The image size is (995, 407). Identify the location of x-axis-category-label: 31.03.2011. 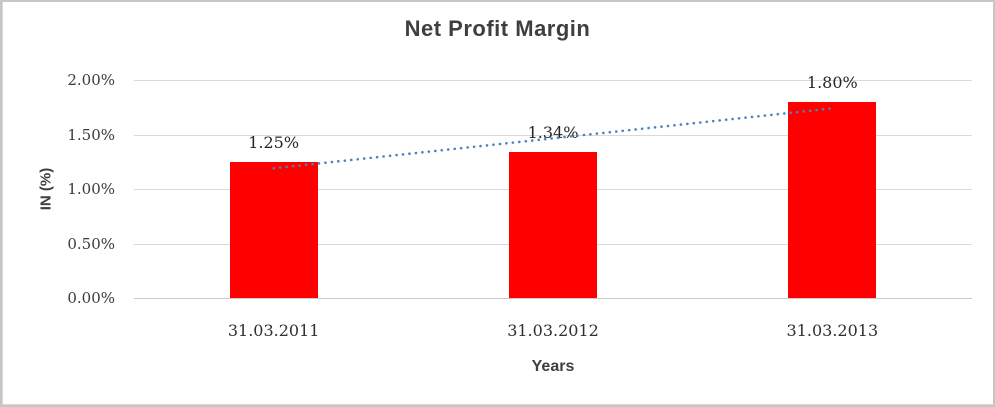
(273, 330).